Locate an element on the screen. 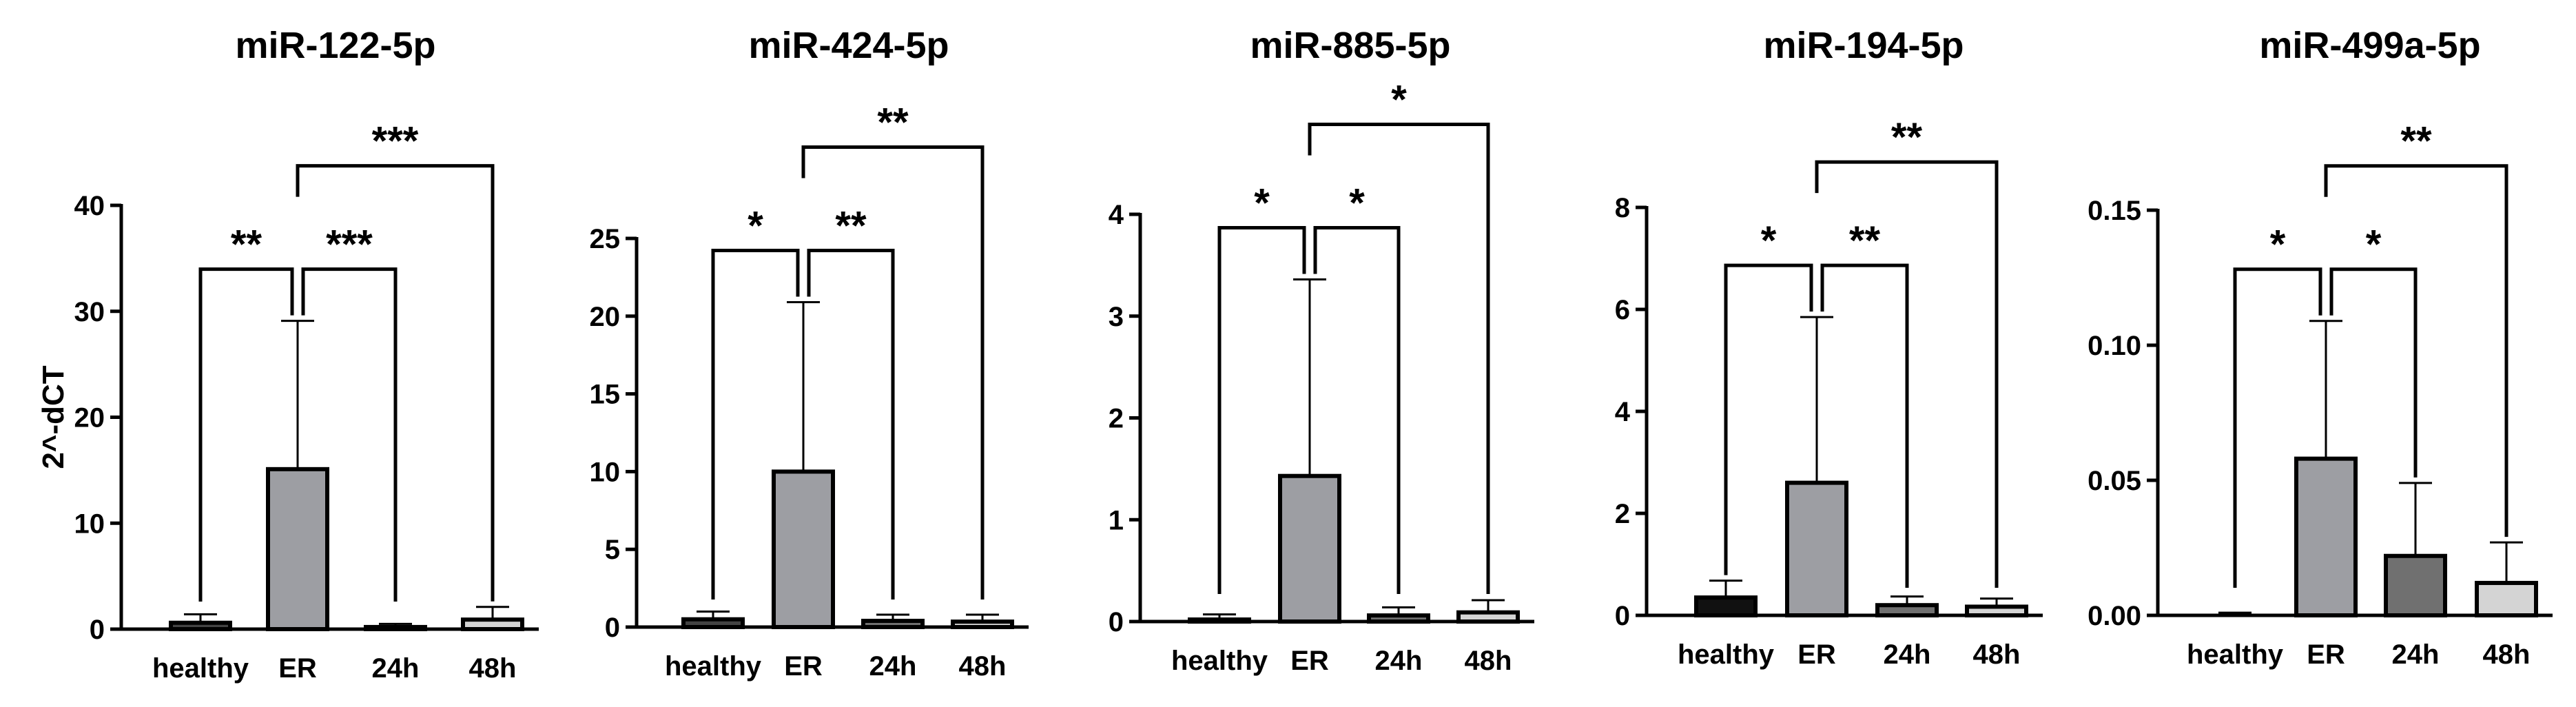 The height and width of the screenshot is (707, 2576). y-tick-label: 0.10 is located at coordinates (2114, 346).